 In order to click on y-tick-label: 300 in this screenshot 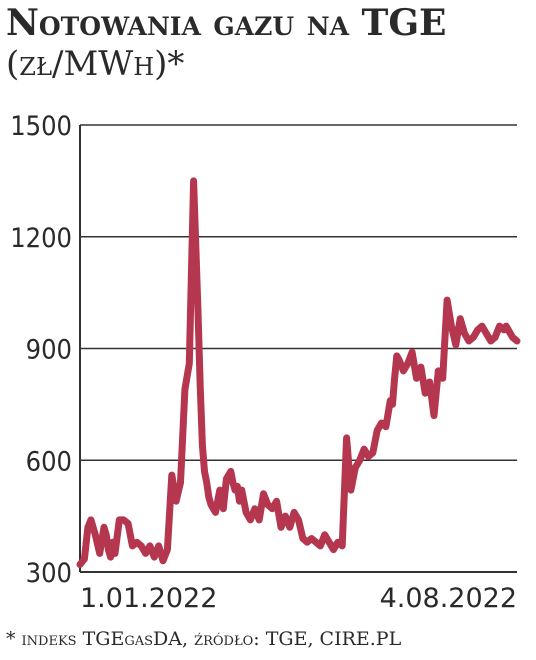, I will do `click(49, 573)`.